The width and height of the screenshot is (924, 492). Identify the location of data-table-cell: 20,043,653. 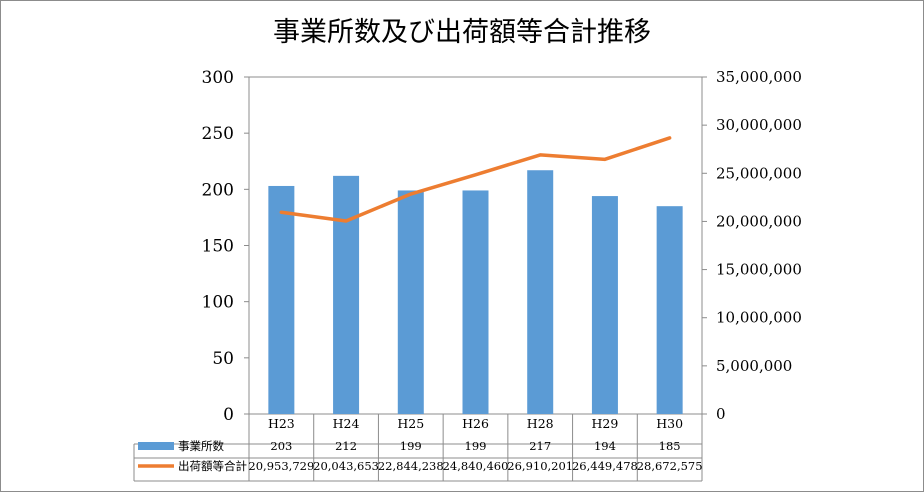
(346, 466).